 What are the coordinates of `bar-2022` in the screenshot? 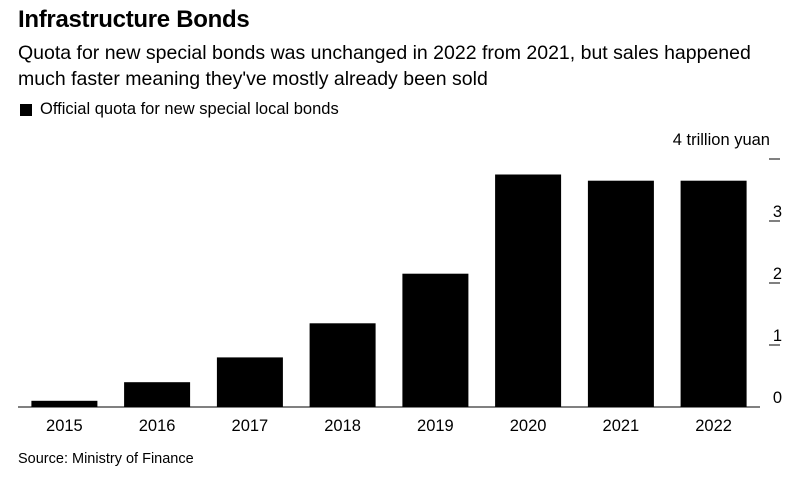 It's located at (713, 293).